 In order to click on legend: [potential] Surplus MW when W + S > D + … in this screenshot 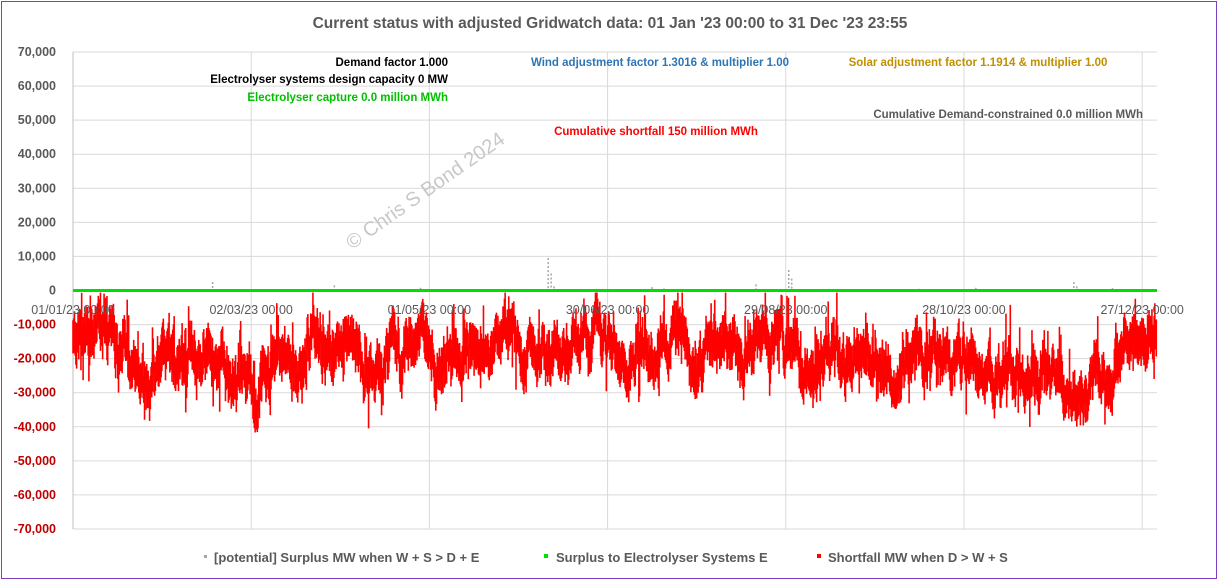, I will do `click(606, 557)`.